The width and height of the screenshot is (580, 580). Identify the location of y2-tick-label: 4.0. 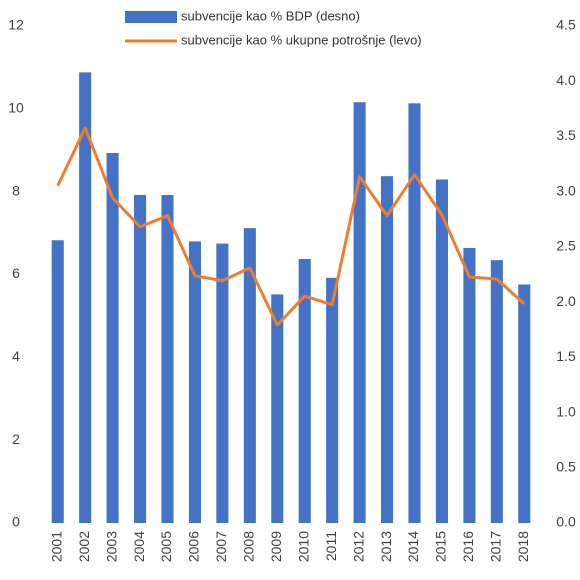
(566, 80).